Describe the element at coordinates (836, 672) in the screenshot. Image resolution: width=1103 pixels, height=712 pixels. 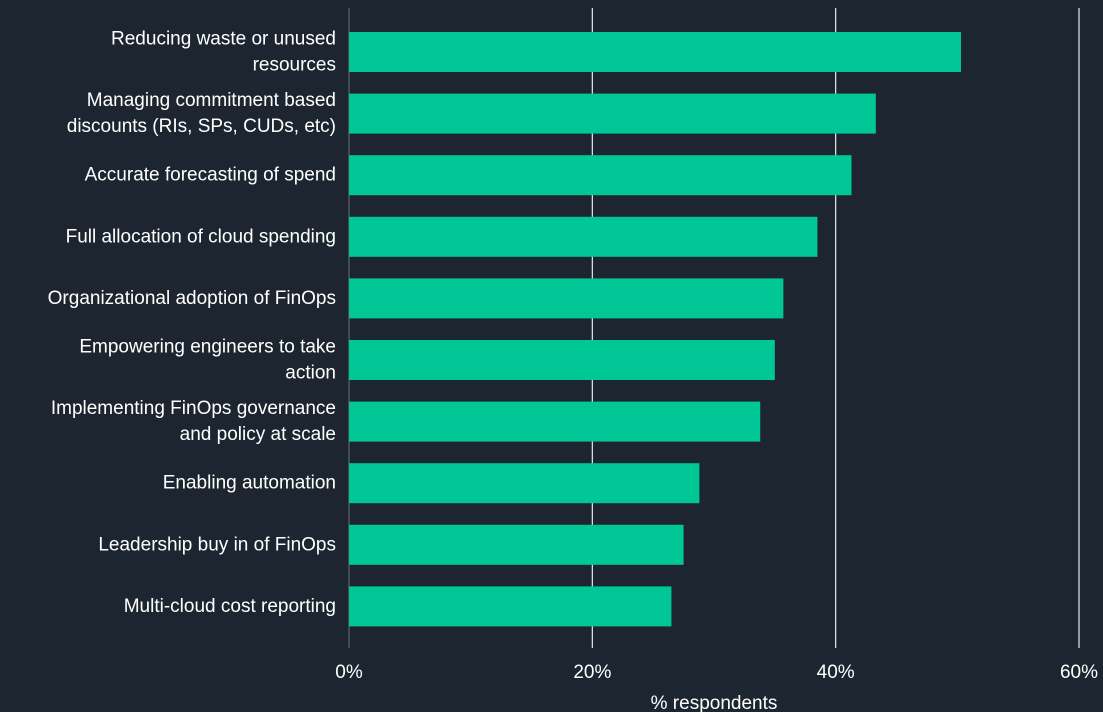
I see `x-tick-label: 40%` at that location.